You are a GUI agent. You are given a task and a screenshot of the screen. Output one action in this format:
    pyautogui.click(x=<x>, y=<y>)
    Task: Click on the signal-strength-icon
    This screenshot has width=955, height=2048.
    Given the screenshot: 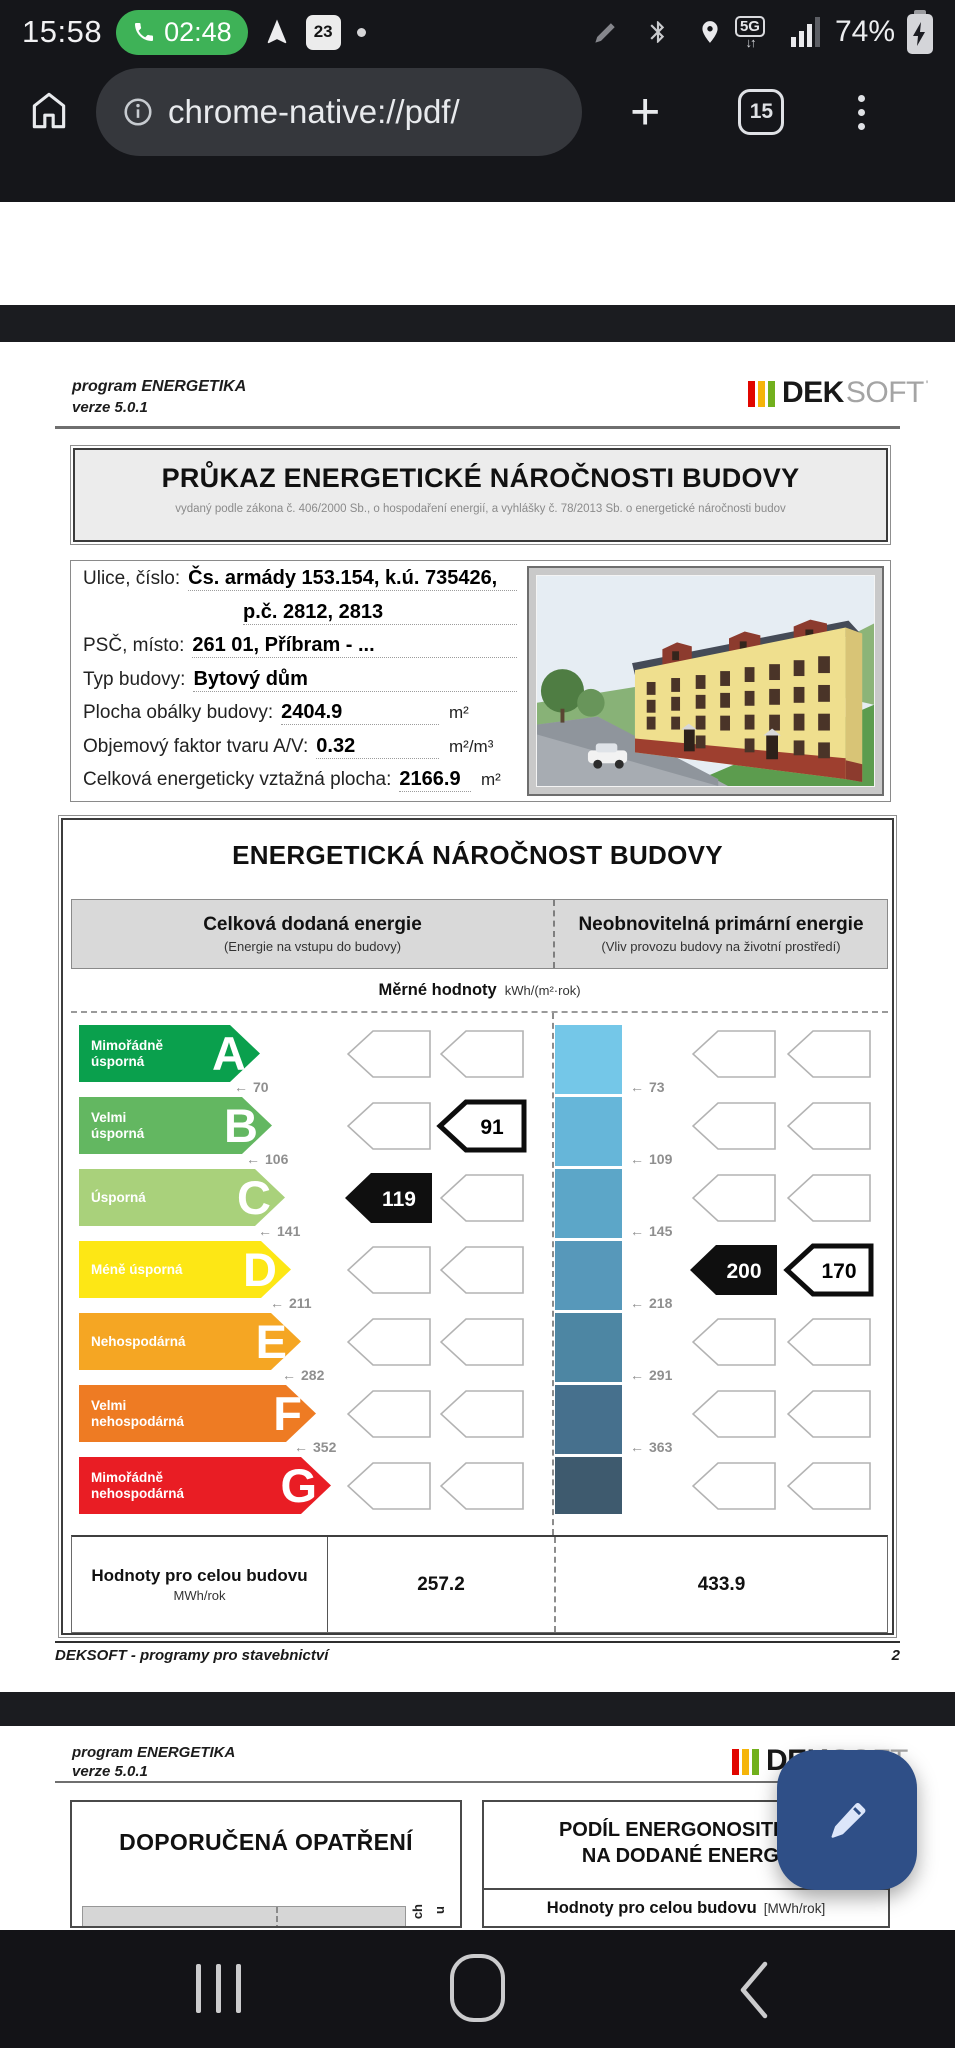 What is the action you would take?
    pyautogui.click(x=806, y=32)
    